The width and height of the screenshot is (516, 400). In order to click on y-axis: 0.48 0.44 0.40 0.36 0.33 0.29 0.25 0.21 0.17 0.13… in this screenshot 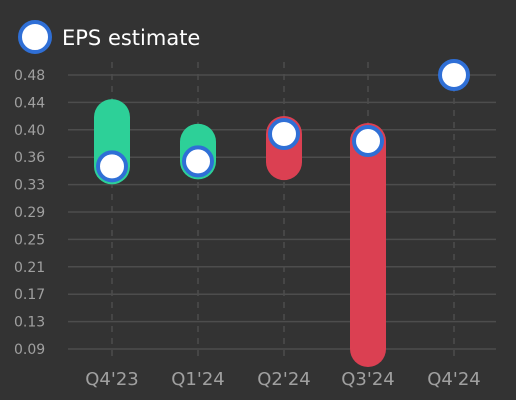, I will do `click(29, 213)`.